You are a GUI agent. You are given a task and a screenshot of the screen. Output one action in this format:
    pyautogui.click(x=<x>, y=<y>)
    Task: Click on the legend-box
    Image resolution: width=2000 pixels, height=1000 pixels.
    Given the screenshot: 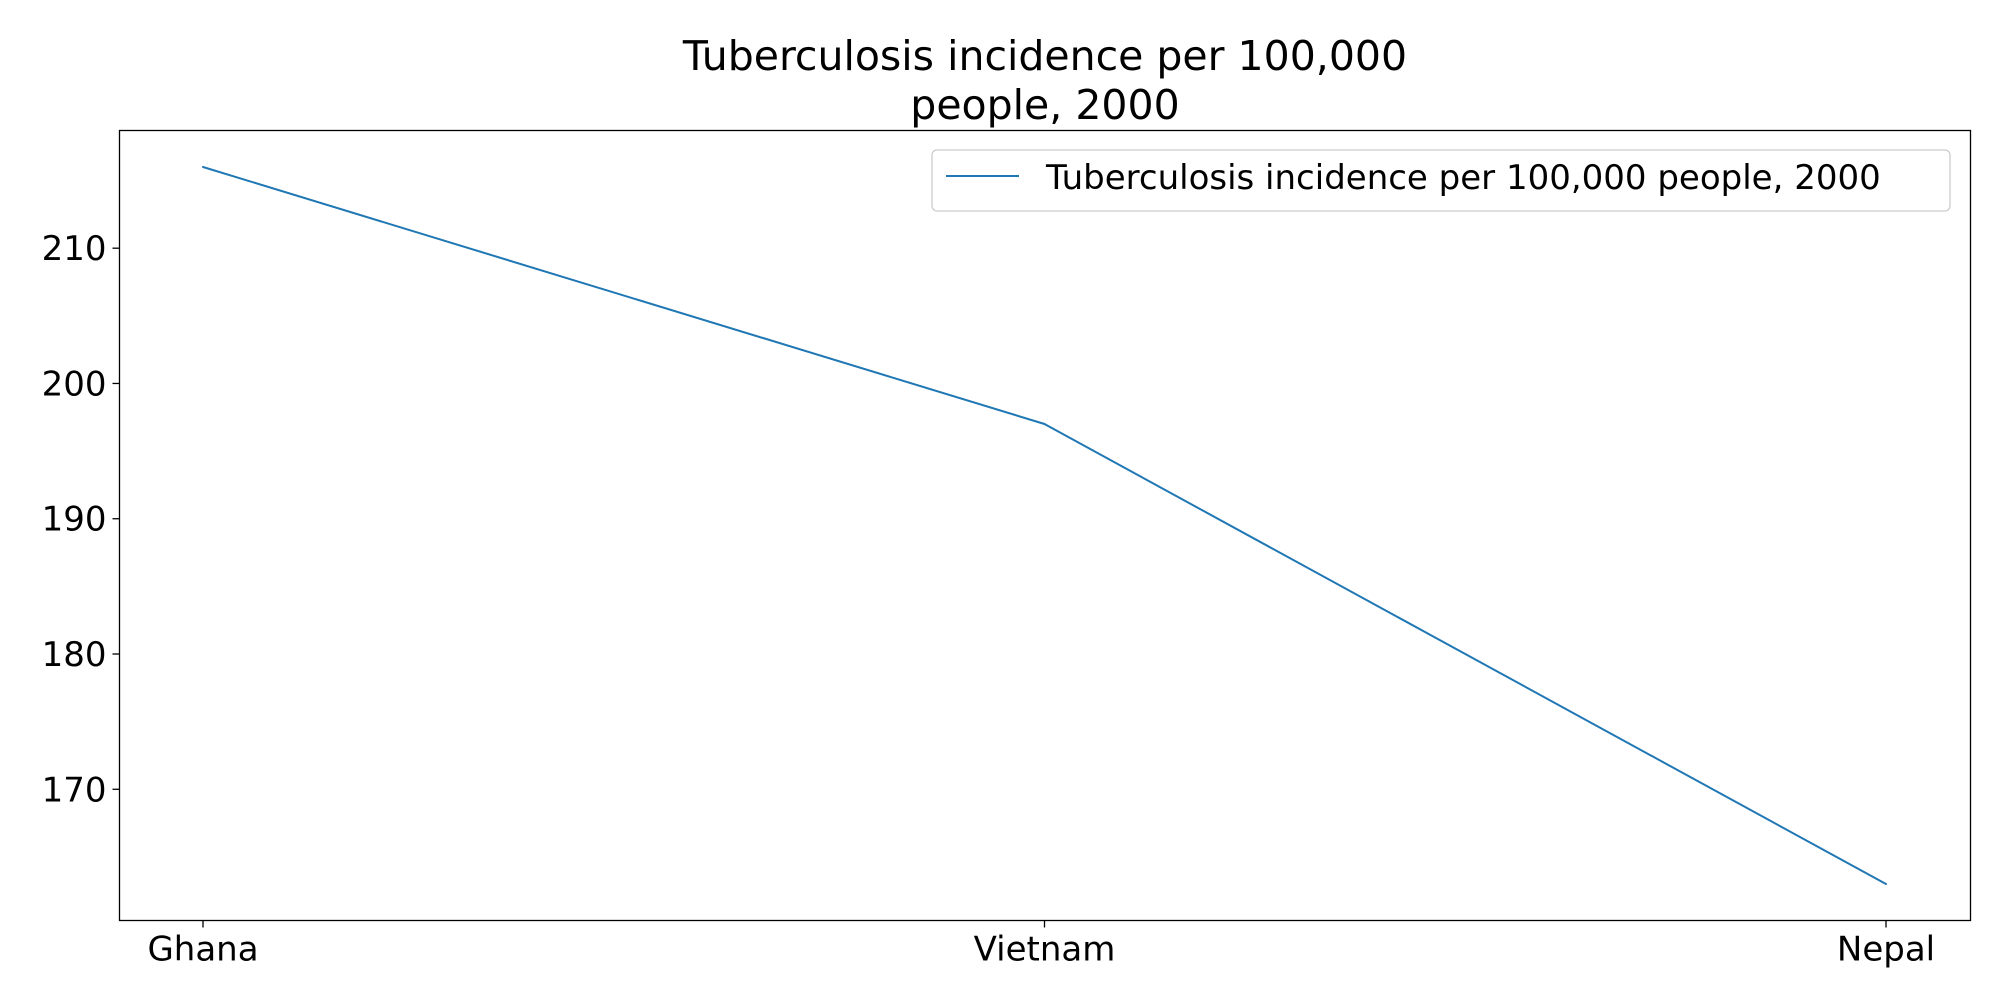 What is the action you would take?
    pyautogui.click(x=1441, y=180)
    